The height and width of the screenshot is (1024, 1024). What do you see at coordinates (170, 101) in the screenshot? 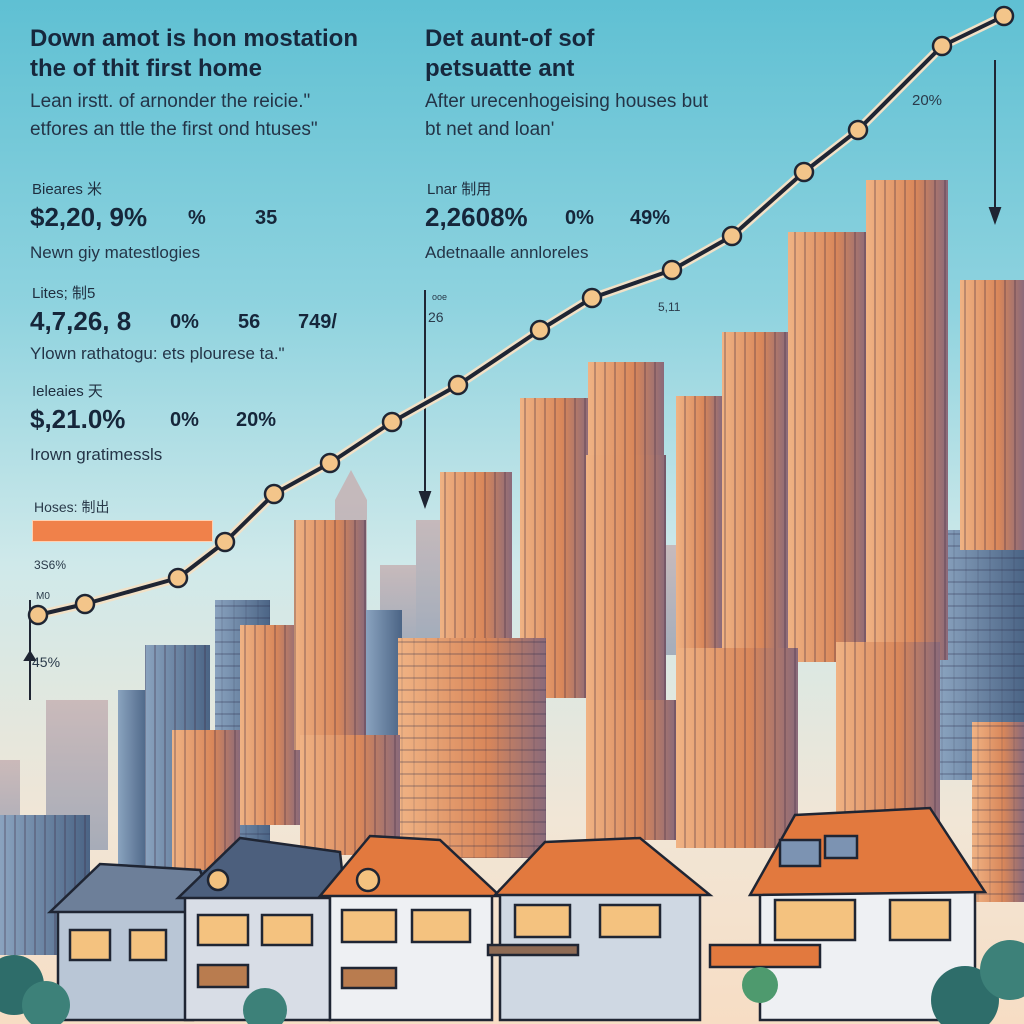
I see `left-subtitle-line-1: Lean irstt. of arnonder the reicie."` at bounding box center [170, 101].